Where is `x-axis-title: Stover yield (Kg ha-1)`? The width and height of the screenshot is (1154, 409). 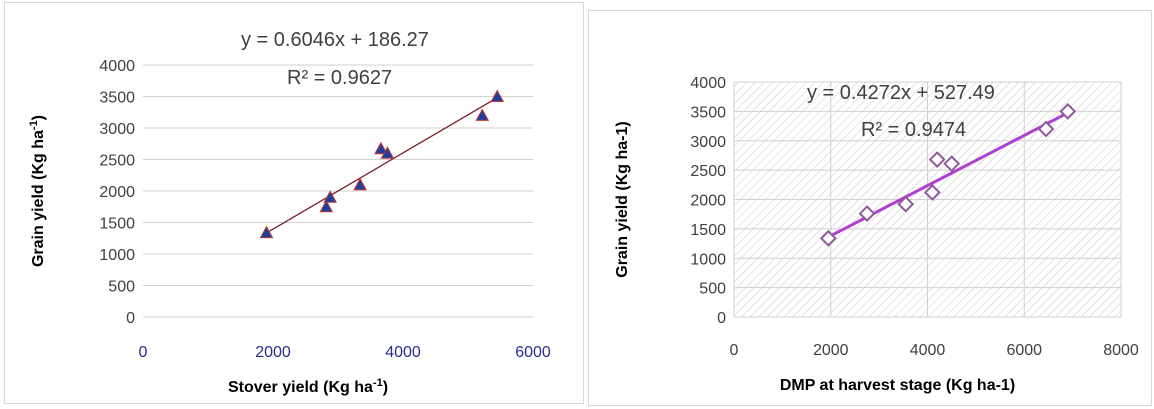
x-axis-title: Stover yield (Kg ha-1) is located at coordinates (308, 386).